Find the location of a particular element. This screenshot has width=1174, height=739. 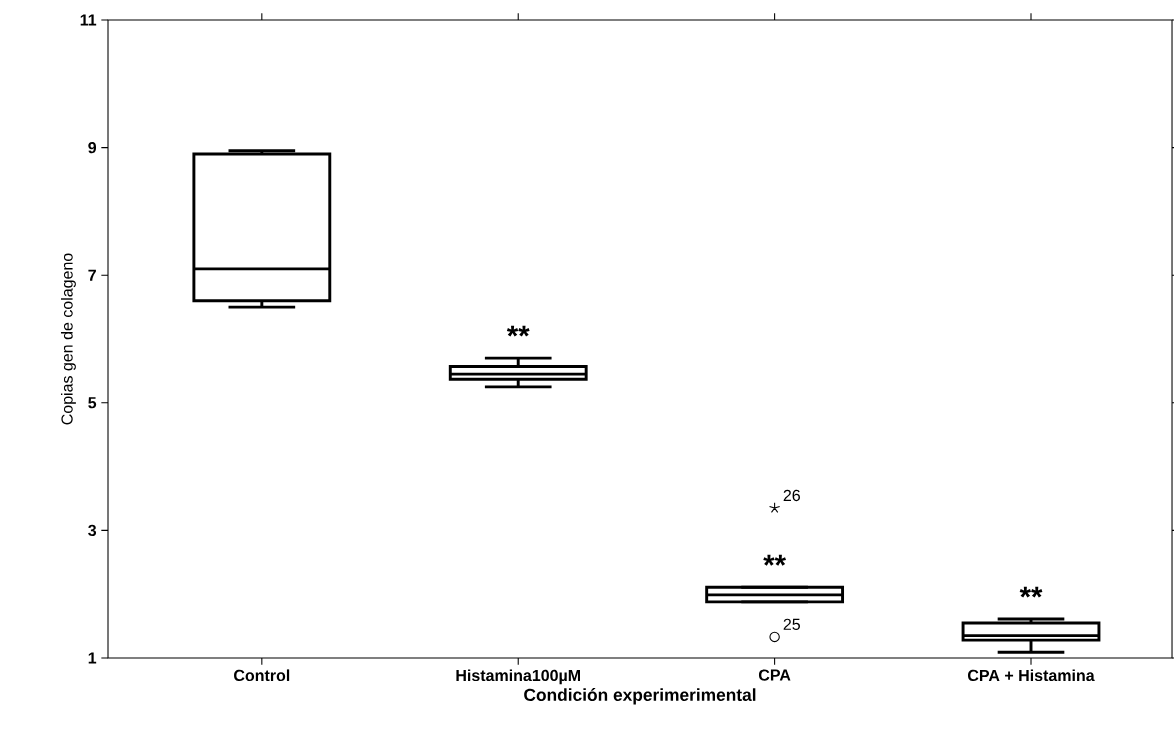

y-tick-label: 5 is located at coordinates (92, 403).